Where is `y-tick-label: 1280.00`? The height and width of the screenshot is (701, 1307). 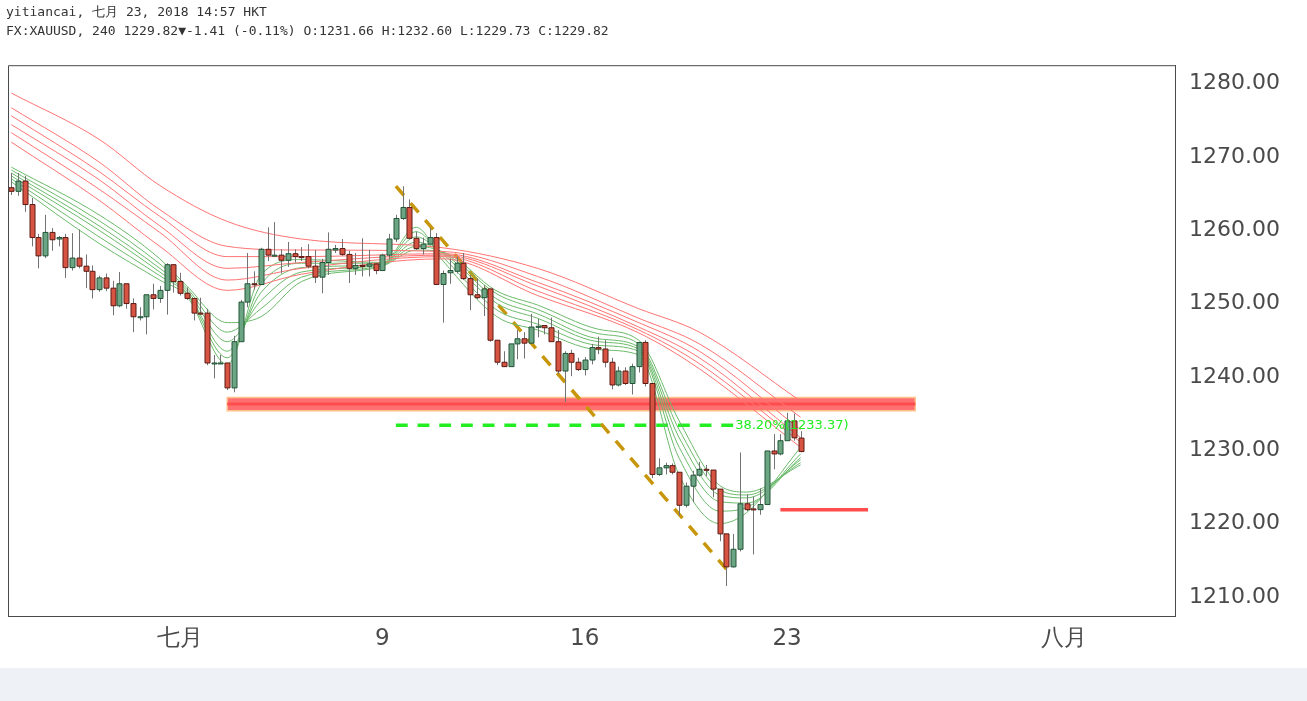 y-tick-label: 1280.00 is located at coordinates (1234, 82).